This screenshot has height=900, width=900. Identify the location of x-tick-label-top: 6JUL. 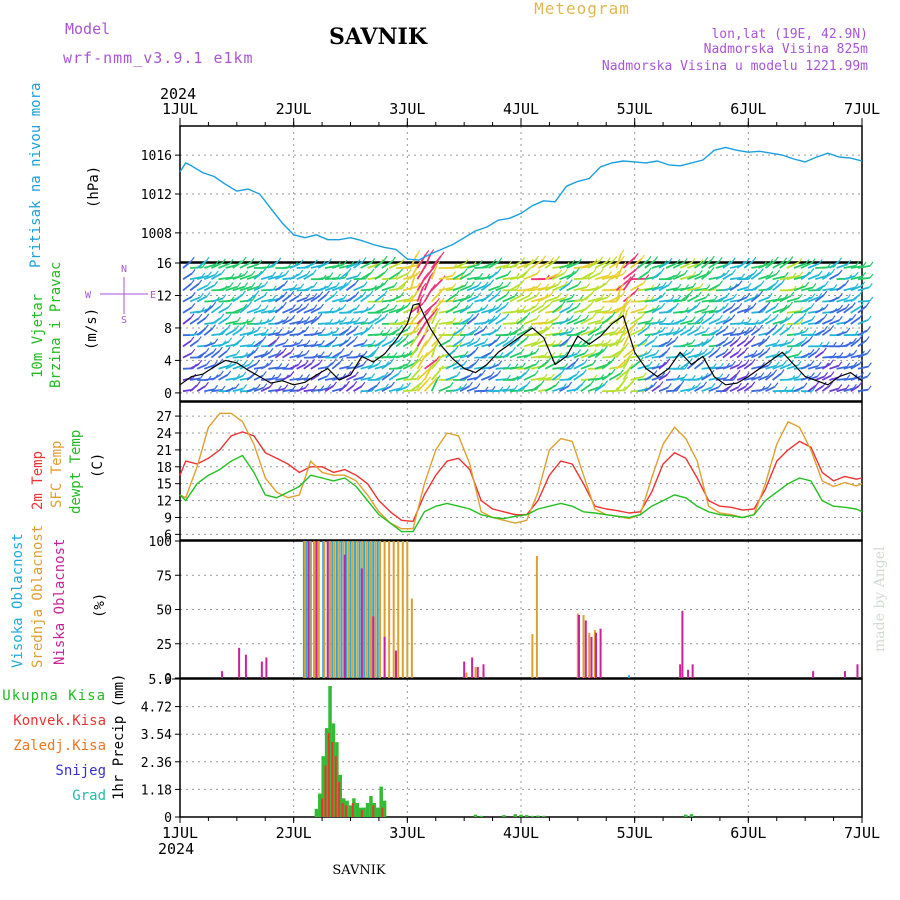
(748, 109).